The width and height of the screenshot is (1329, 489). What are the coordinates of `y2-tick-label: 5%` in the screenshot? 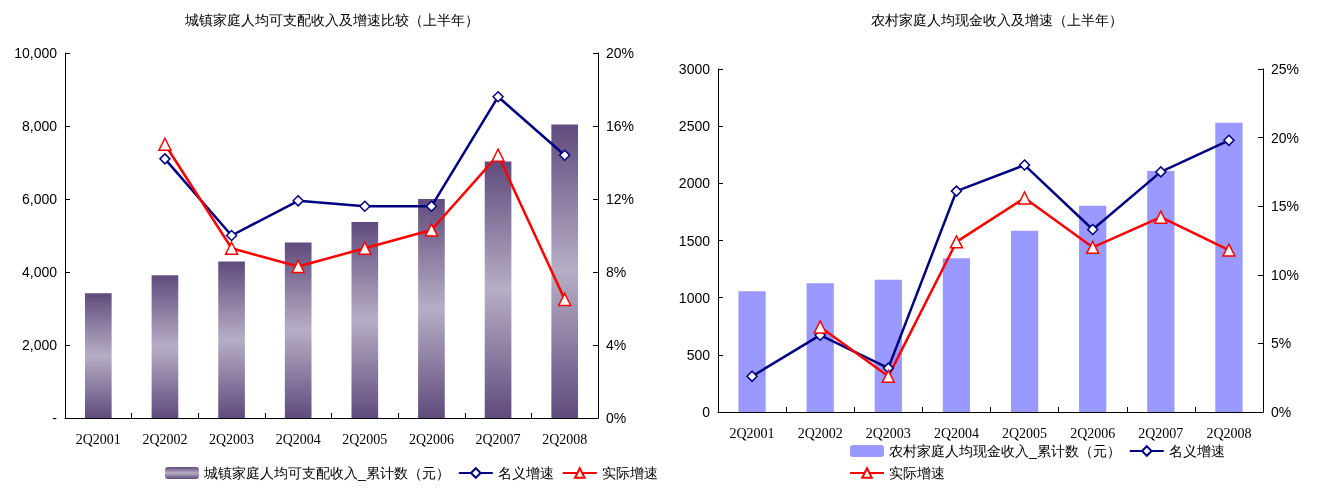 It's located at (1281, 343).